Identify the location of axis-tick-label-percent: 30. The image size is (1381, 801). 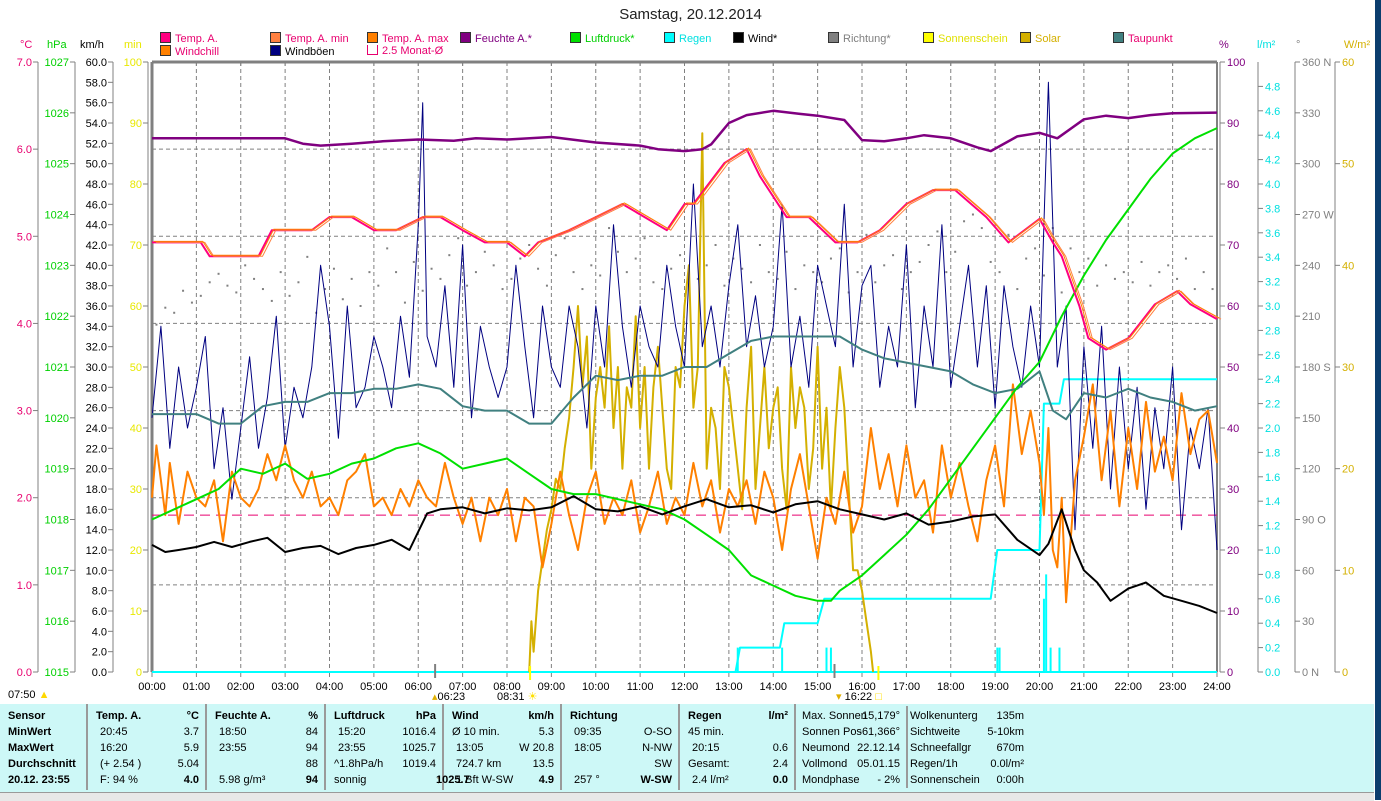
(1233, 490).